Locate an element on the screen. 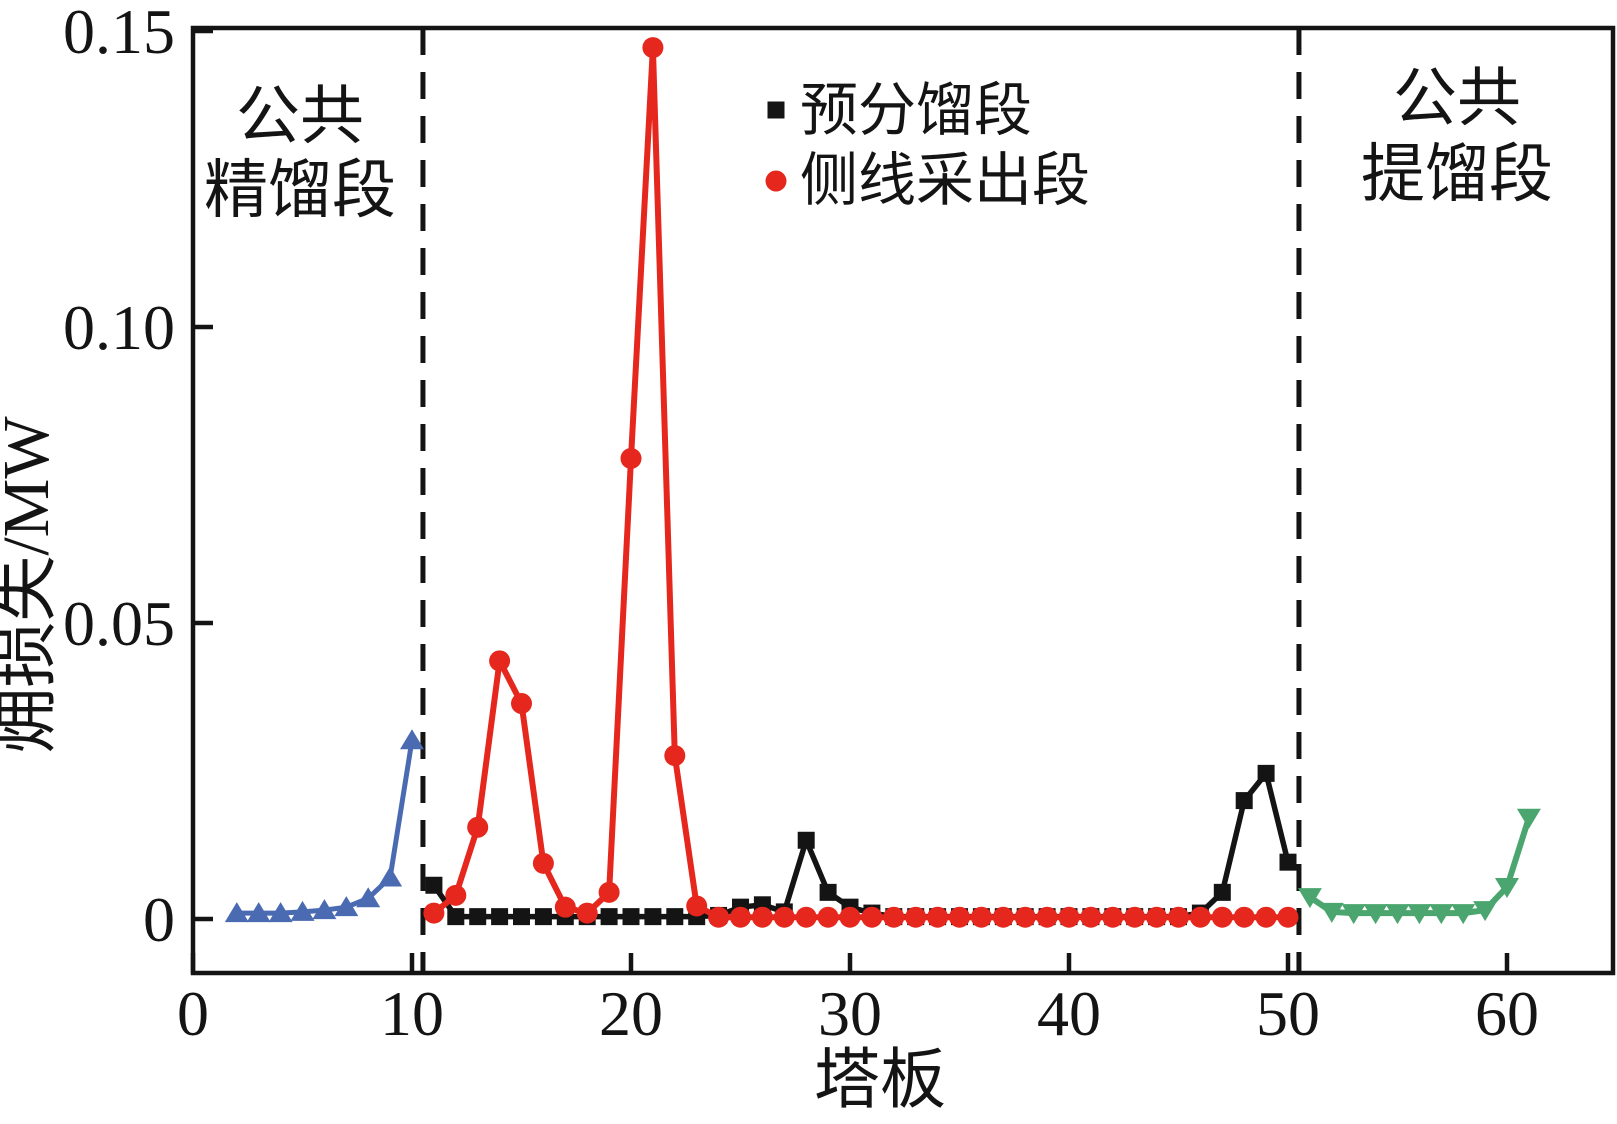 Image resolution: width=1617 pixels, height=1124 pixels. region-label-right-line1: 公共 is located at coordinates (1457, 98).